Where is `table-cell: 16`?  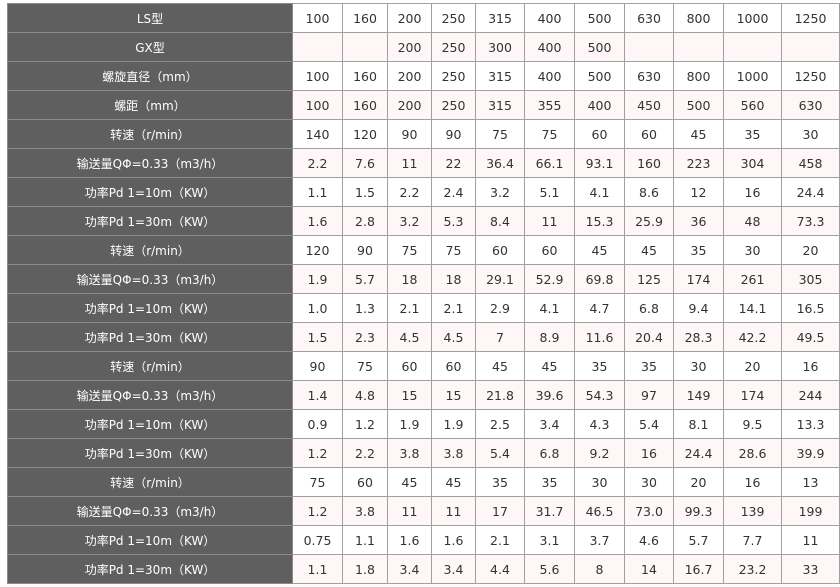 table-cell: 16 is located at coordinates (752, 482).